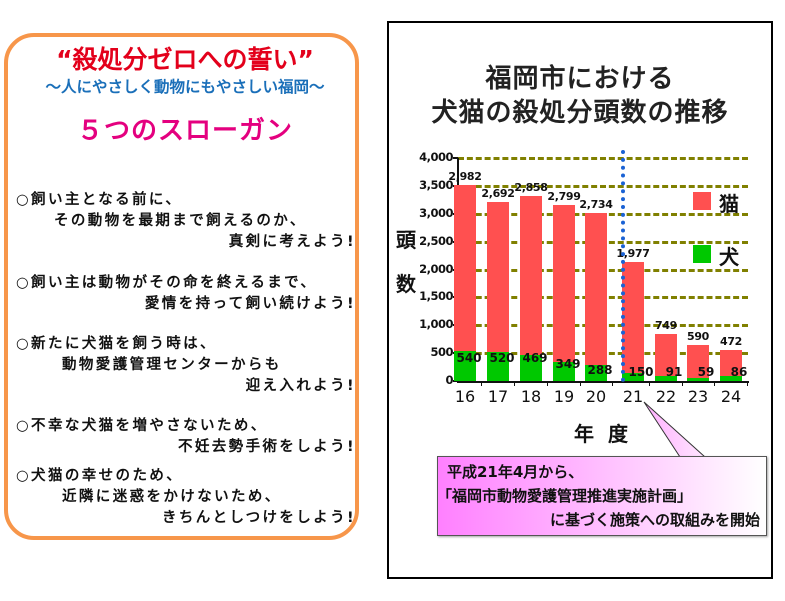  What do you see at coordinates (600, 370) in the screenshot?
I see `value-label-dog: 288` at bounding box center [600, 370].